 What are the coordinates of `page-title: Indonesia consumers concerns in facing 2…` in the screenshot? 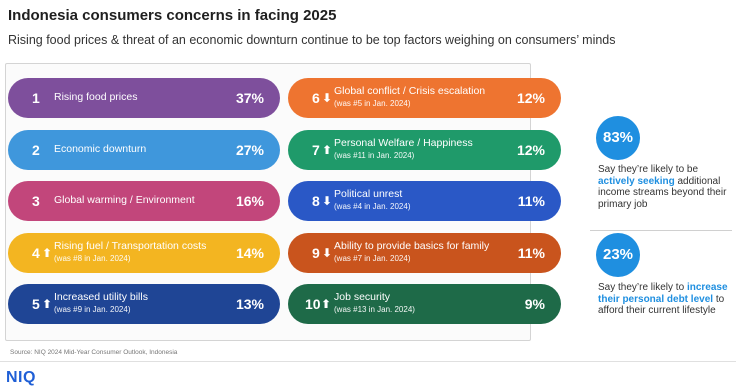 It's located at (172, 15).